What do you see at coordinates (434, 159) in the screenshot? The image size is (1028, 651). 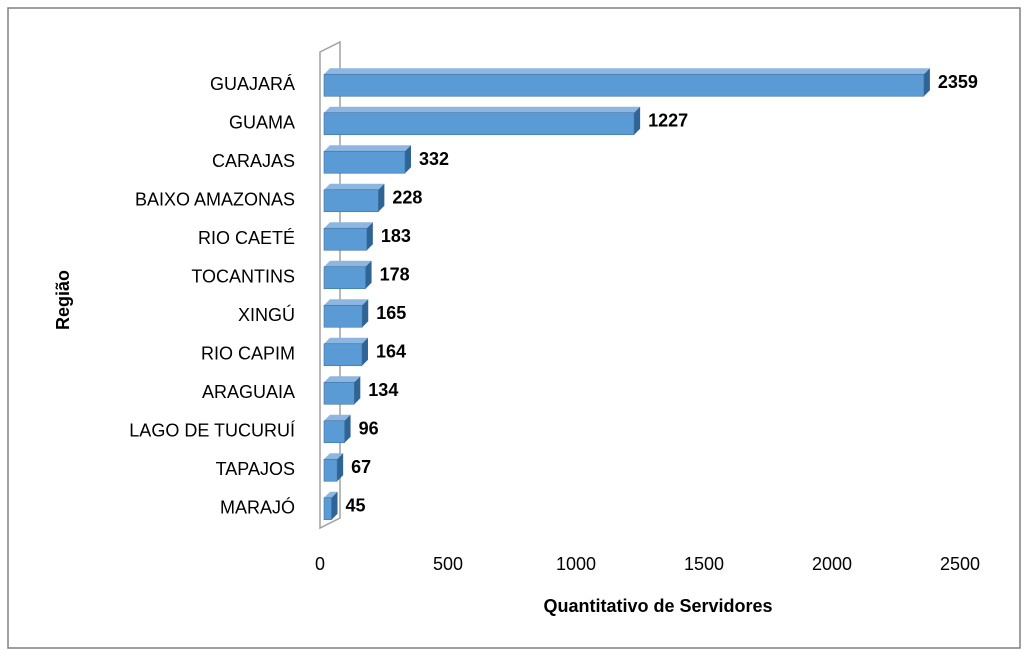 I see `data-label: 332` at bounding box center [434, 159].